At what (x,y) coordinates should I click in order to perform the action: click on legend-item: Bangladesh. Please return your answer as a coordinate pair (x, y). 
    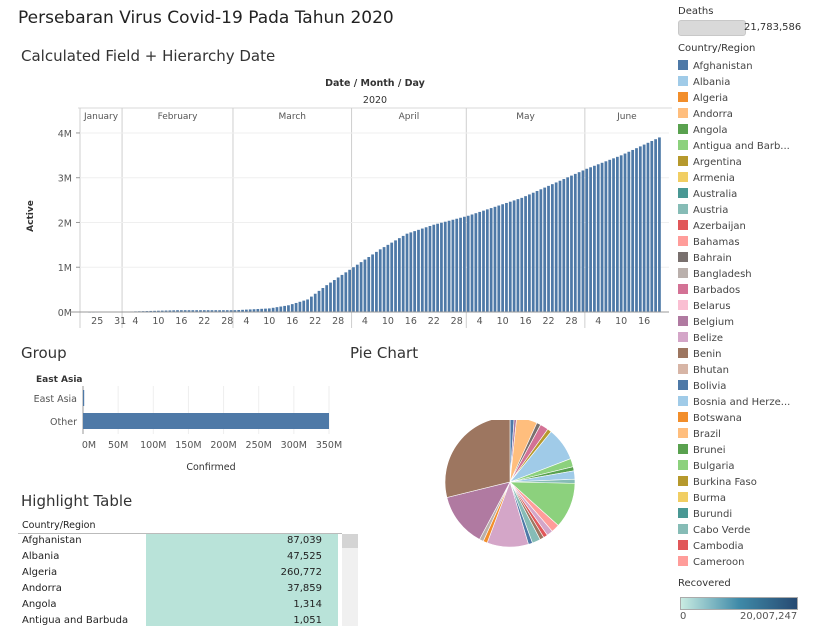
    Looking at the image, I should click on (715, 275).